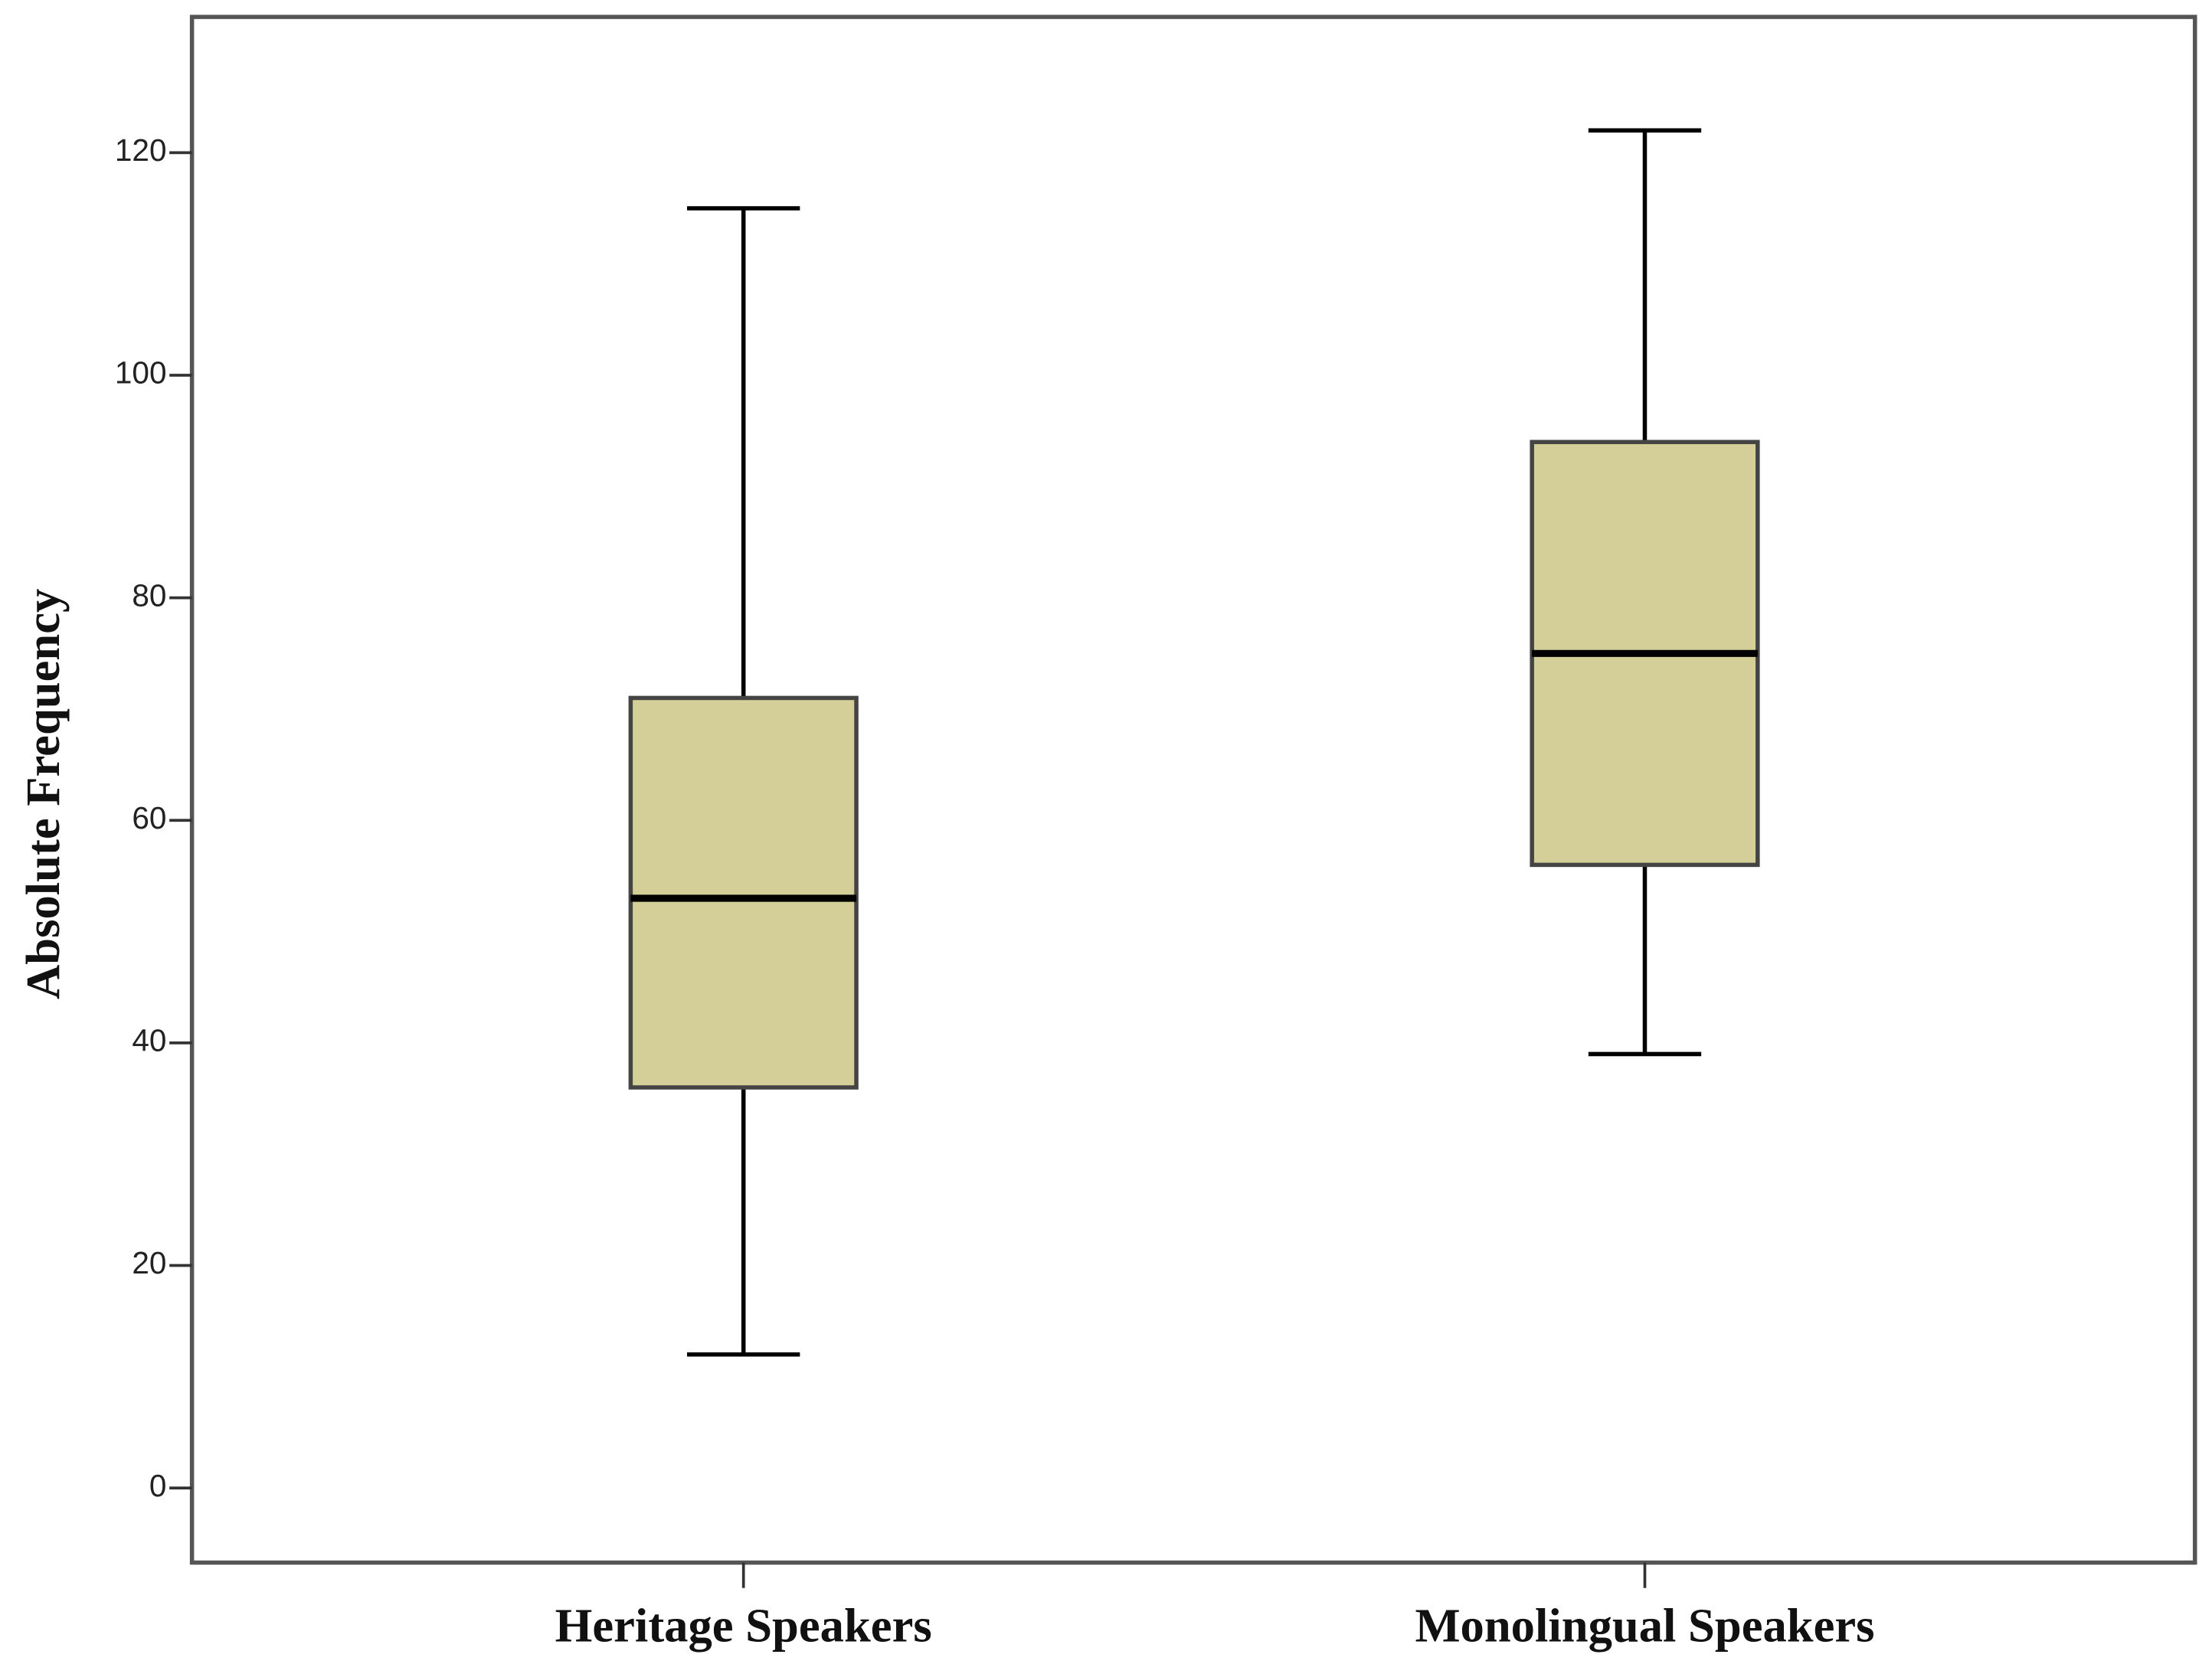 This screenshot has width=2212, height=1674. I want to click on y-tick-label: 40, so click(149, 1040).